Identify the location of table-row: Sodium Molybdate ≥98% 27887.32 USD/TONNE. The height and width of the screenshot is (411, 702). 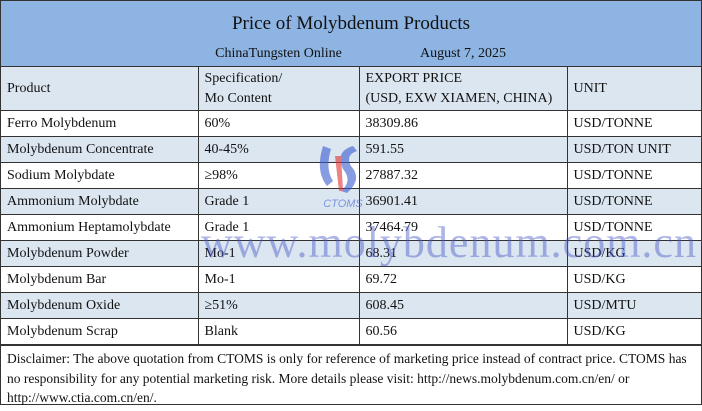
(351, 175).